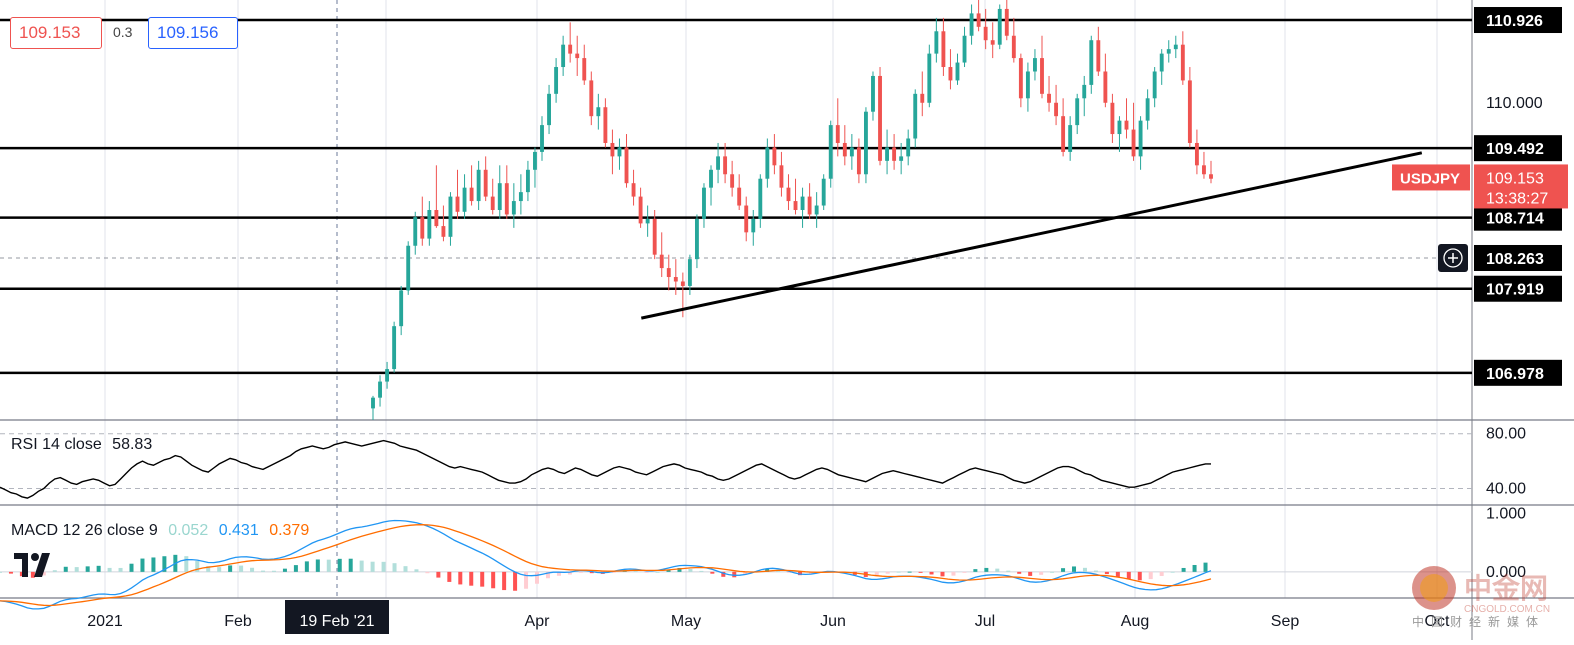 The height and width of the screenshot is (645, 1574). I want to click on time-tick-label: Oct, so click(1437, 621).